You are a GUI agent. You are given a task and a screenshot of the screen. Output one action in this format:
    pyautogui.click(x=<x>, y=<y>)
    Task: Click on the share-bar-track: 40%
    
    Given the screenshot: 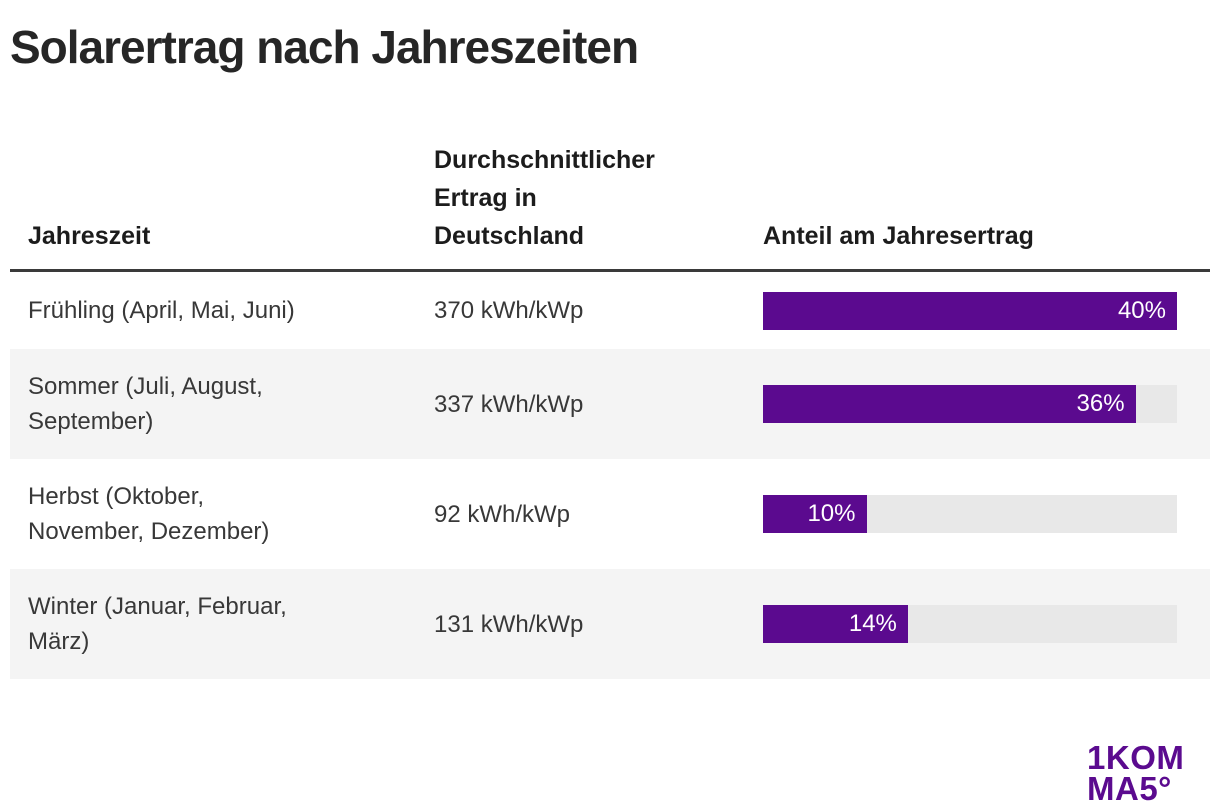 What is the action you would take?
    pyautogui.click(x=970, y=310)
    